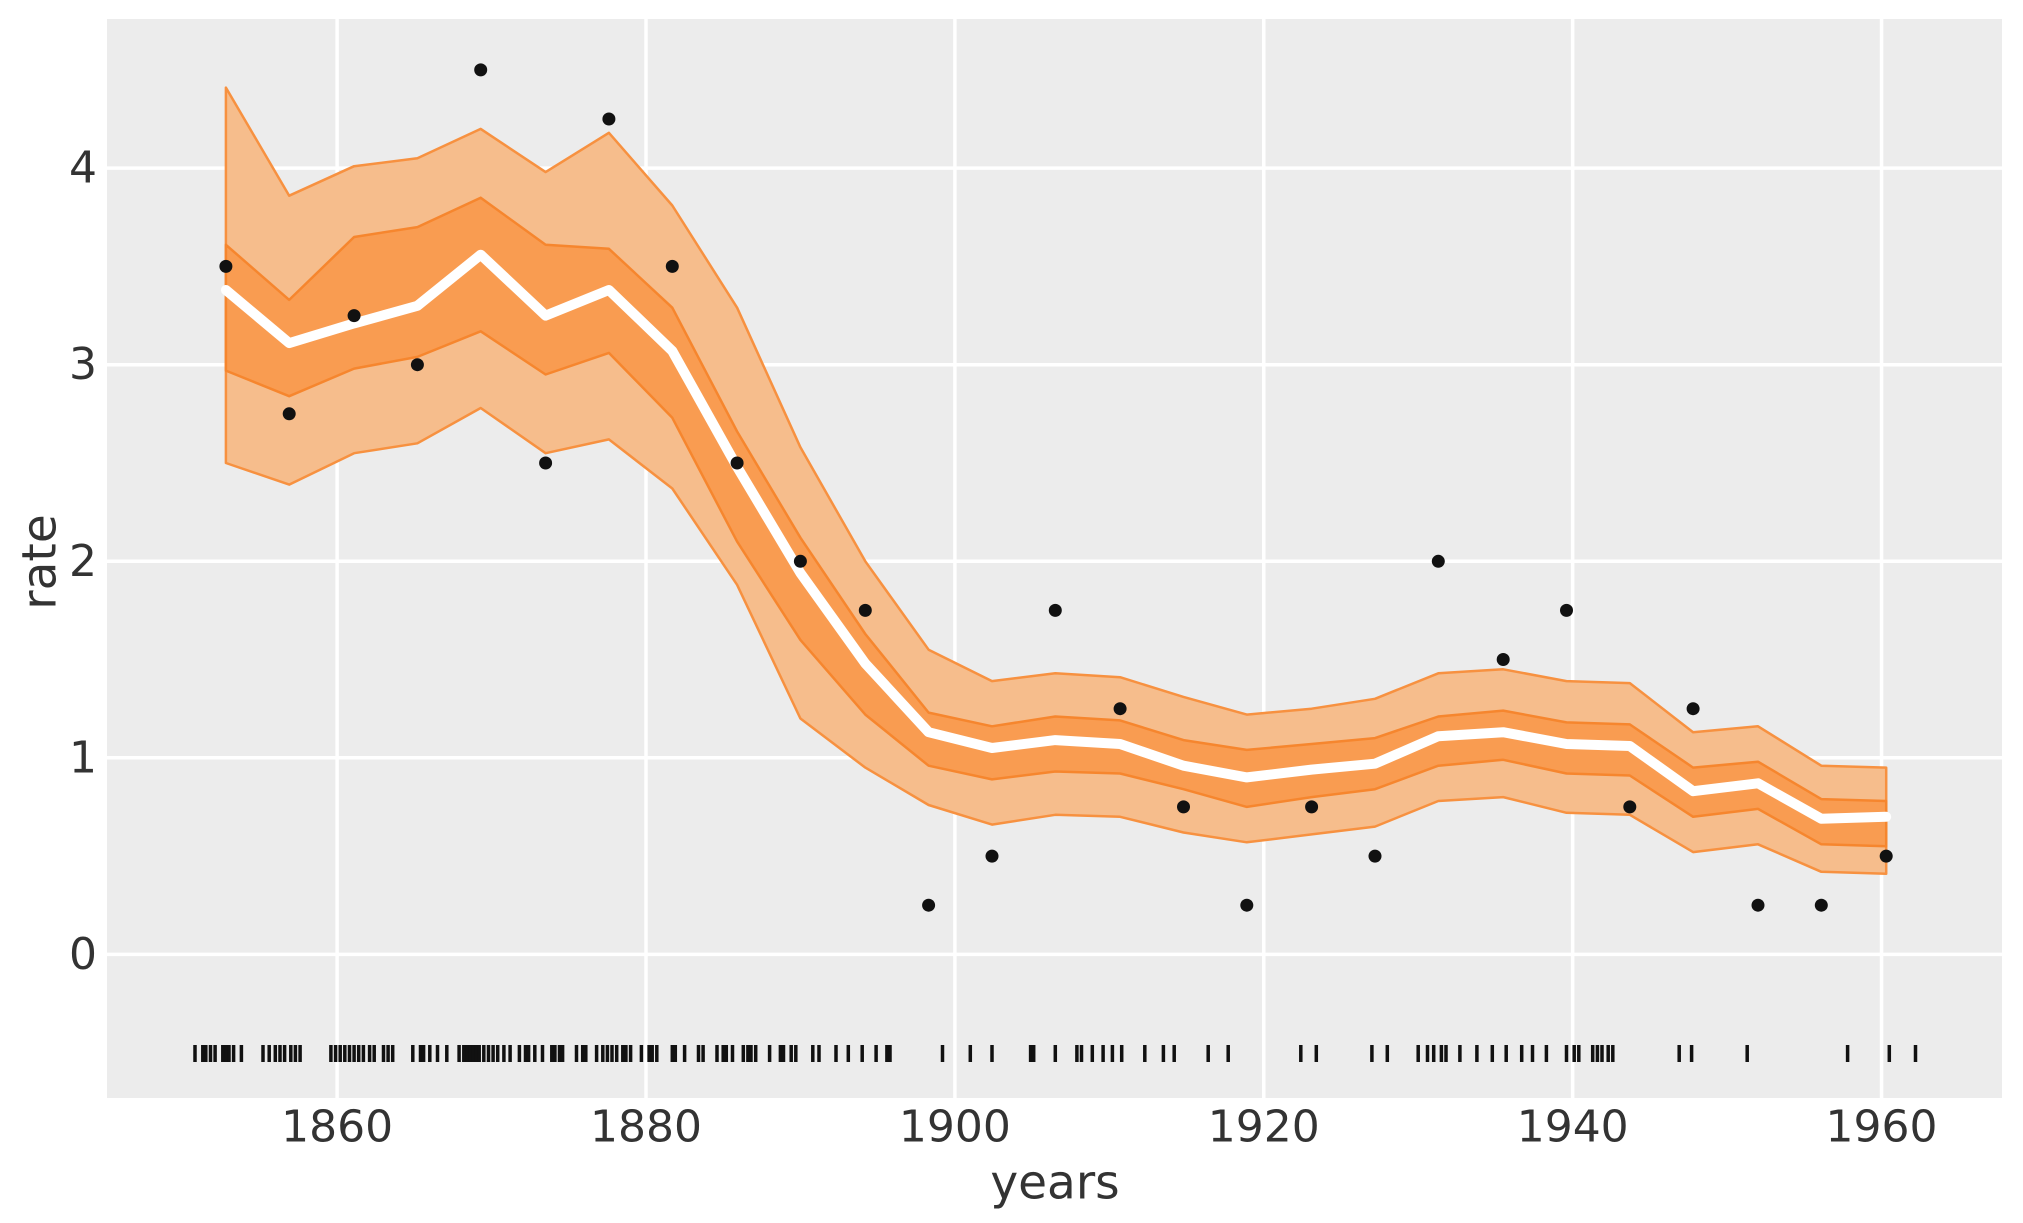 The image size is (2023, 1223). I want to click on x-tick-label: 1960, so click(1882, 1127).